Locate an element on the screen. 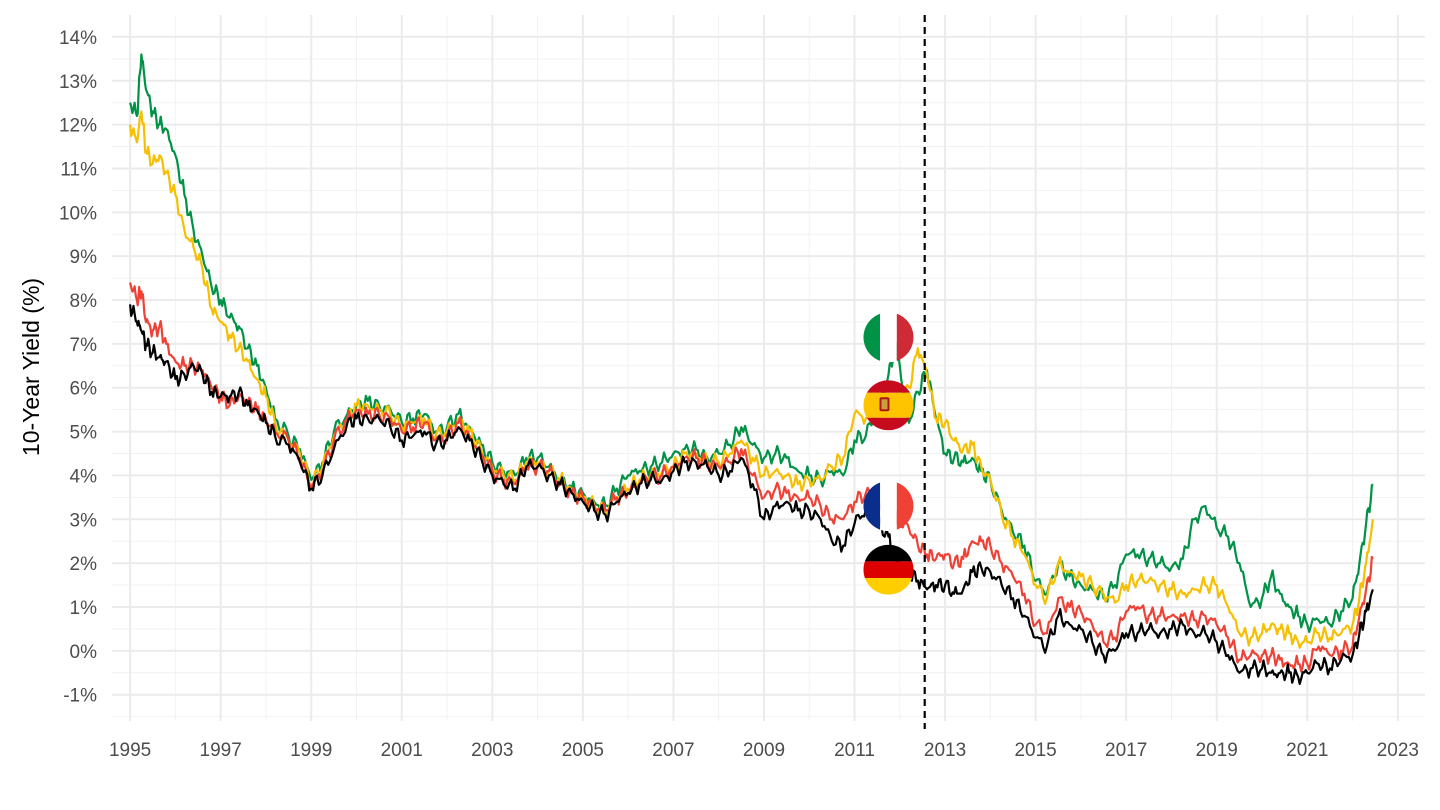  x-tick-label: 2013 is located at coordinates (945, 750).